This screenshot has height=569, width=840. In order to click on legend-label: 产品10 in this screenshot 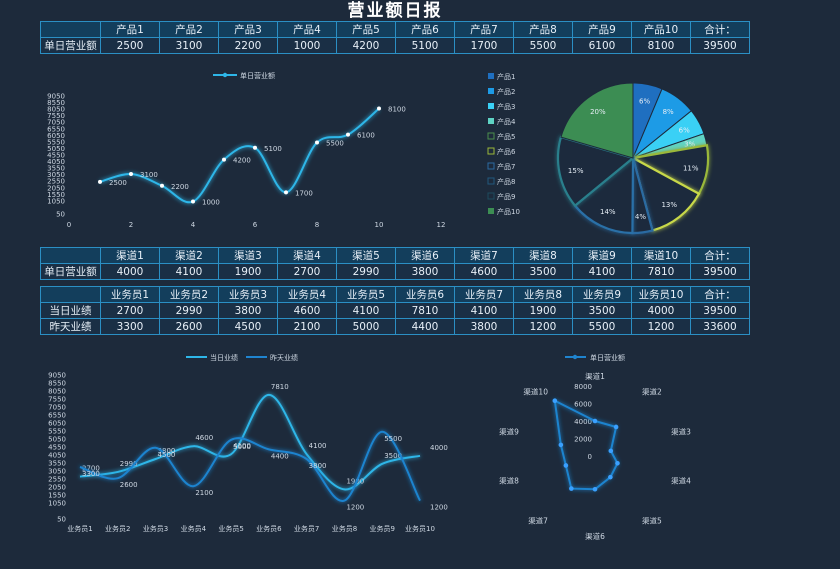, I will do `click(508, 211)`.